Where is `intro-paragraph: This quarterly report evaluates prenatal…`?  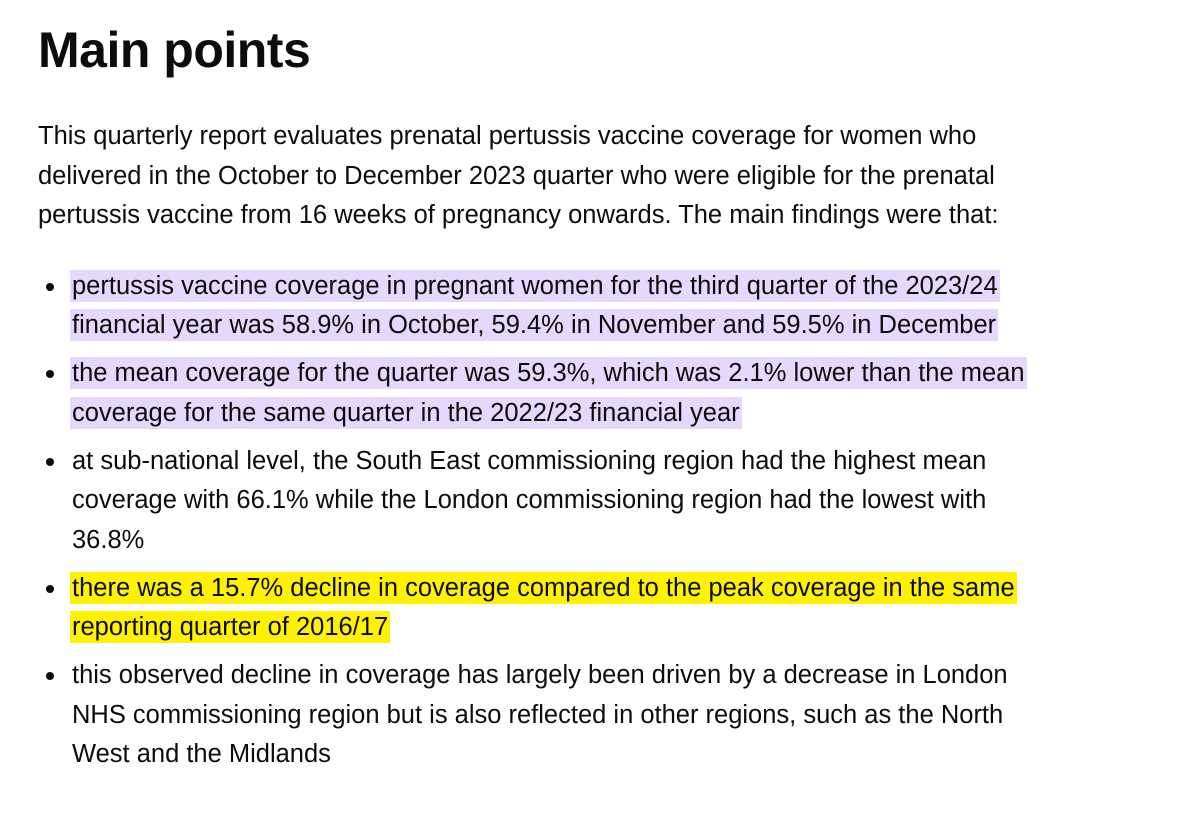 intro-paragraph: This quarterly report evaluates prenatal… is located at coordinates (619, 176).